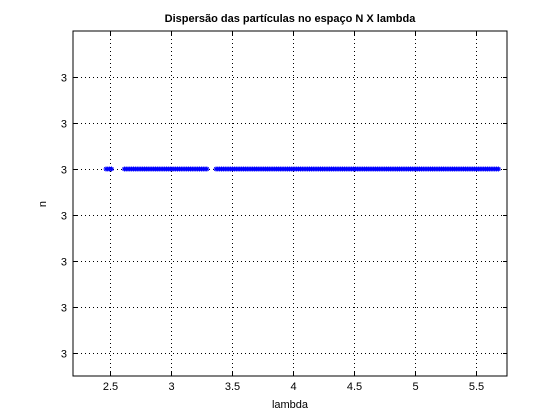 This screenshot has width=560, height=420. What do you see at coordinates (290, 405) in the screenshot?
I see `x-axis-label: lambda` at bounding box center [290, 405].